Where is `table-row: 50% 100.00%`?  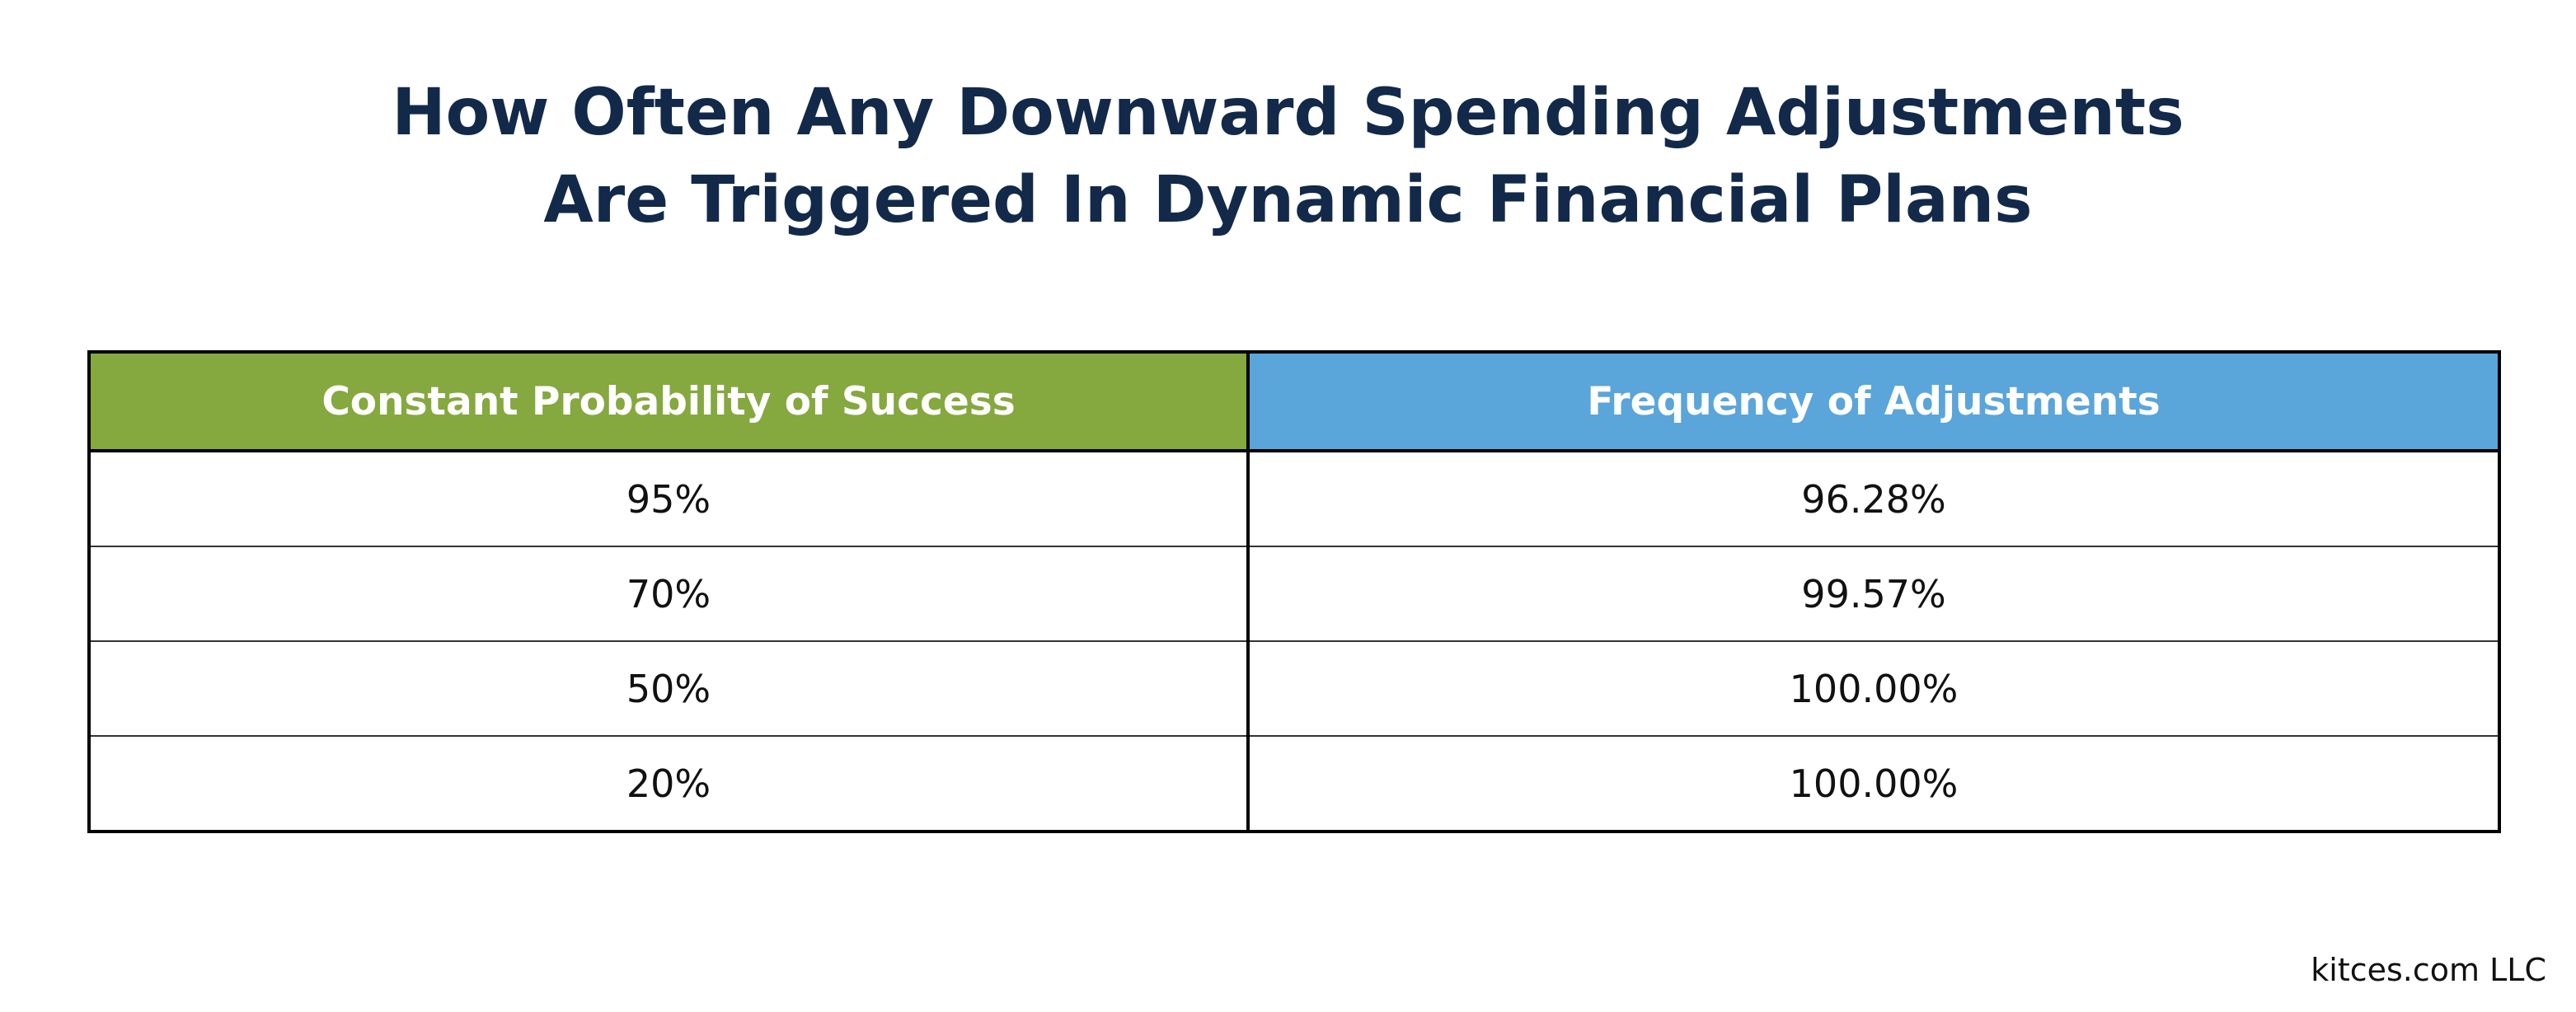 table-row: 50% 100.00% is located at coordinates (1294, 688).